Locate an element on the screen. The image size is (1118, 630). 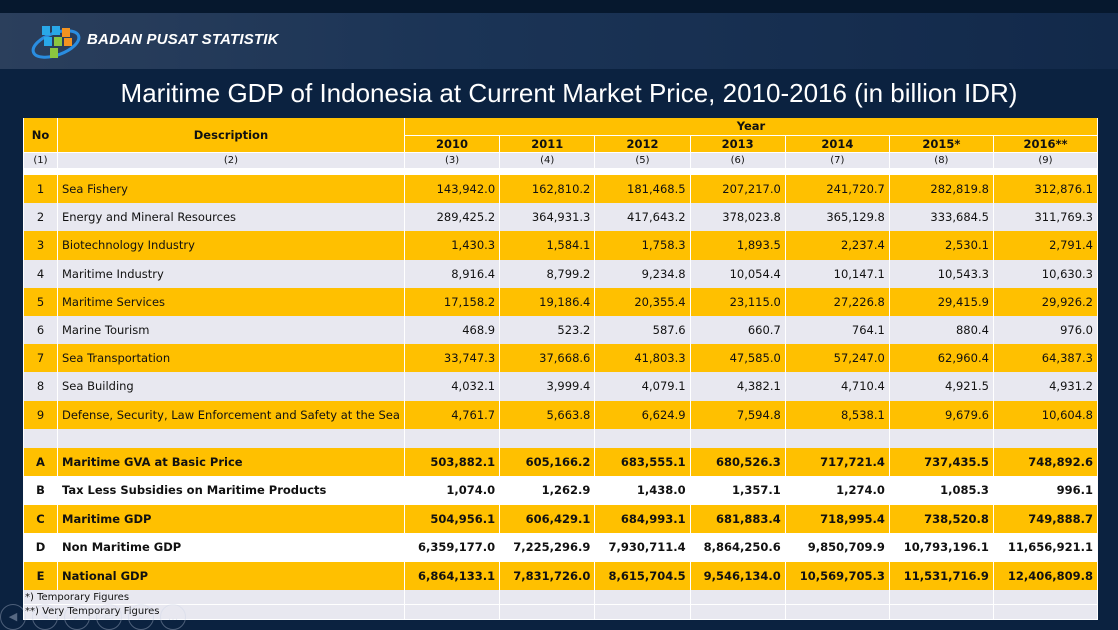
row-description: National GDP is located at coordinates (231, 576).